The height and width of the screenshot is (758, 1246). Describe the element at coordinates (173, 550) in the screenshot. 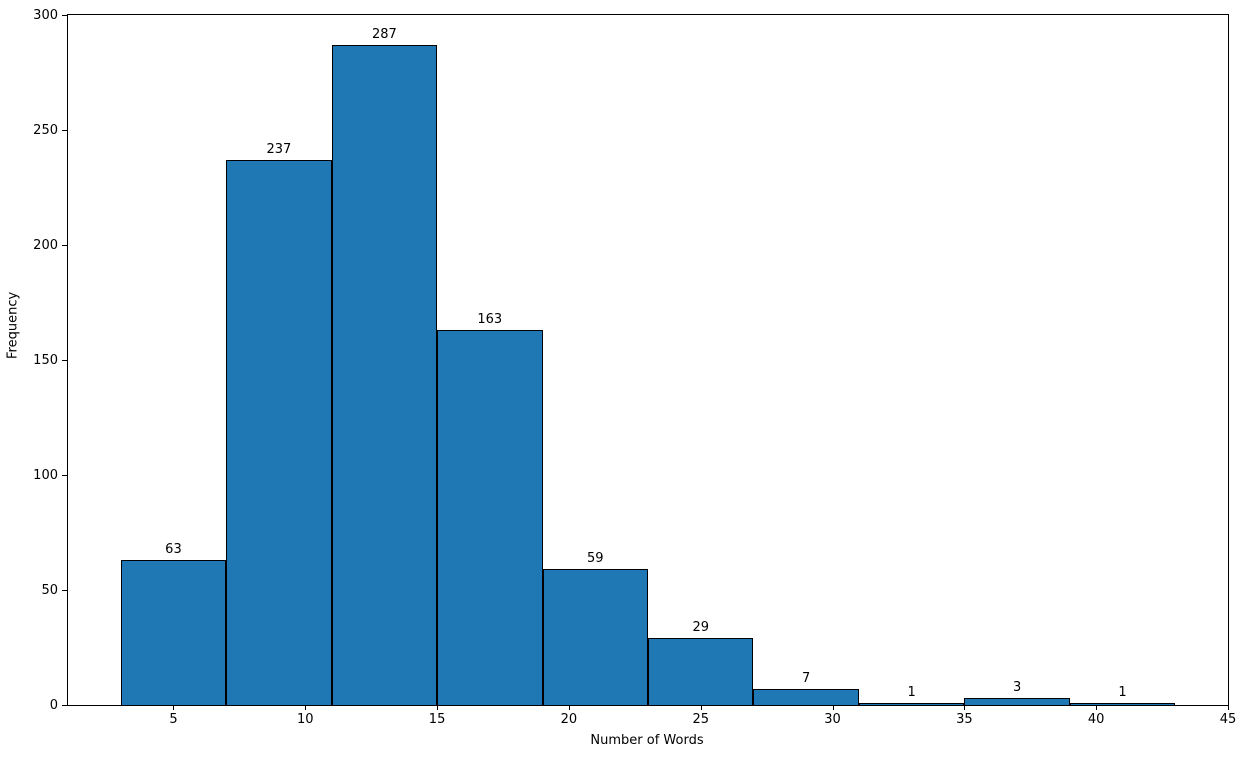

I see `bar-value-label: 63` at that location.